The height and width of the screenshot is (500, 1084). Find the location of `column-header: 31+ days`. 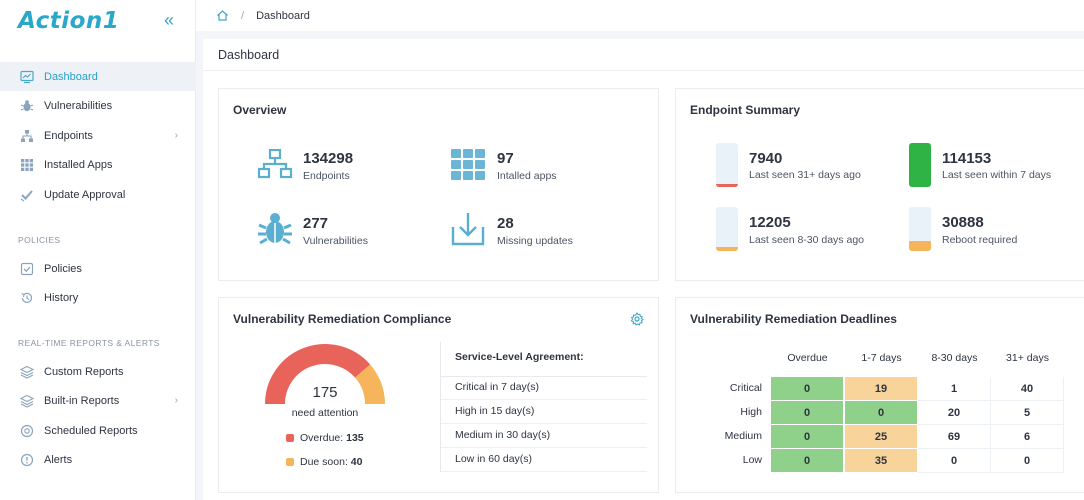

column-header: 31+ days is located at coordinates (1027, 358).